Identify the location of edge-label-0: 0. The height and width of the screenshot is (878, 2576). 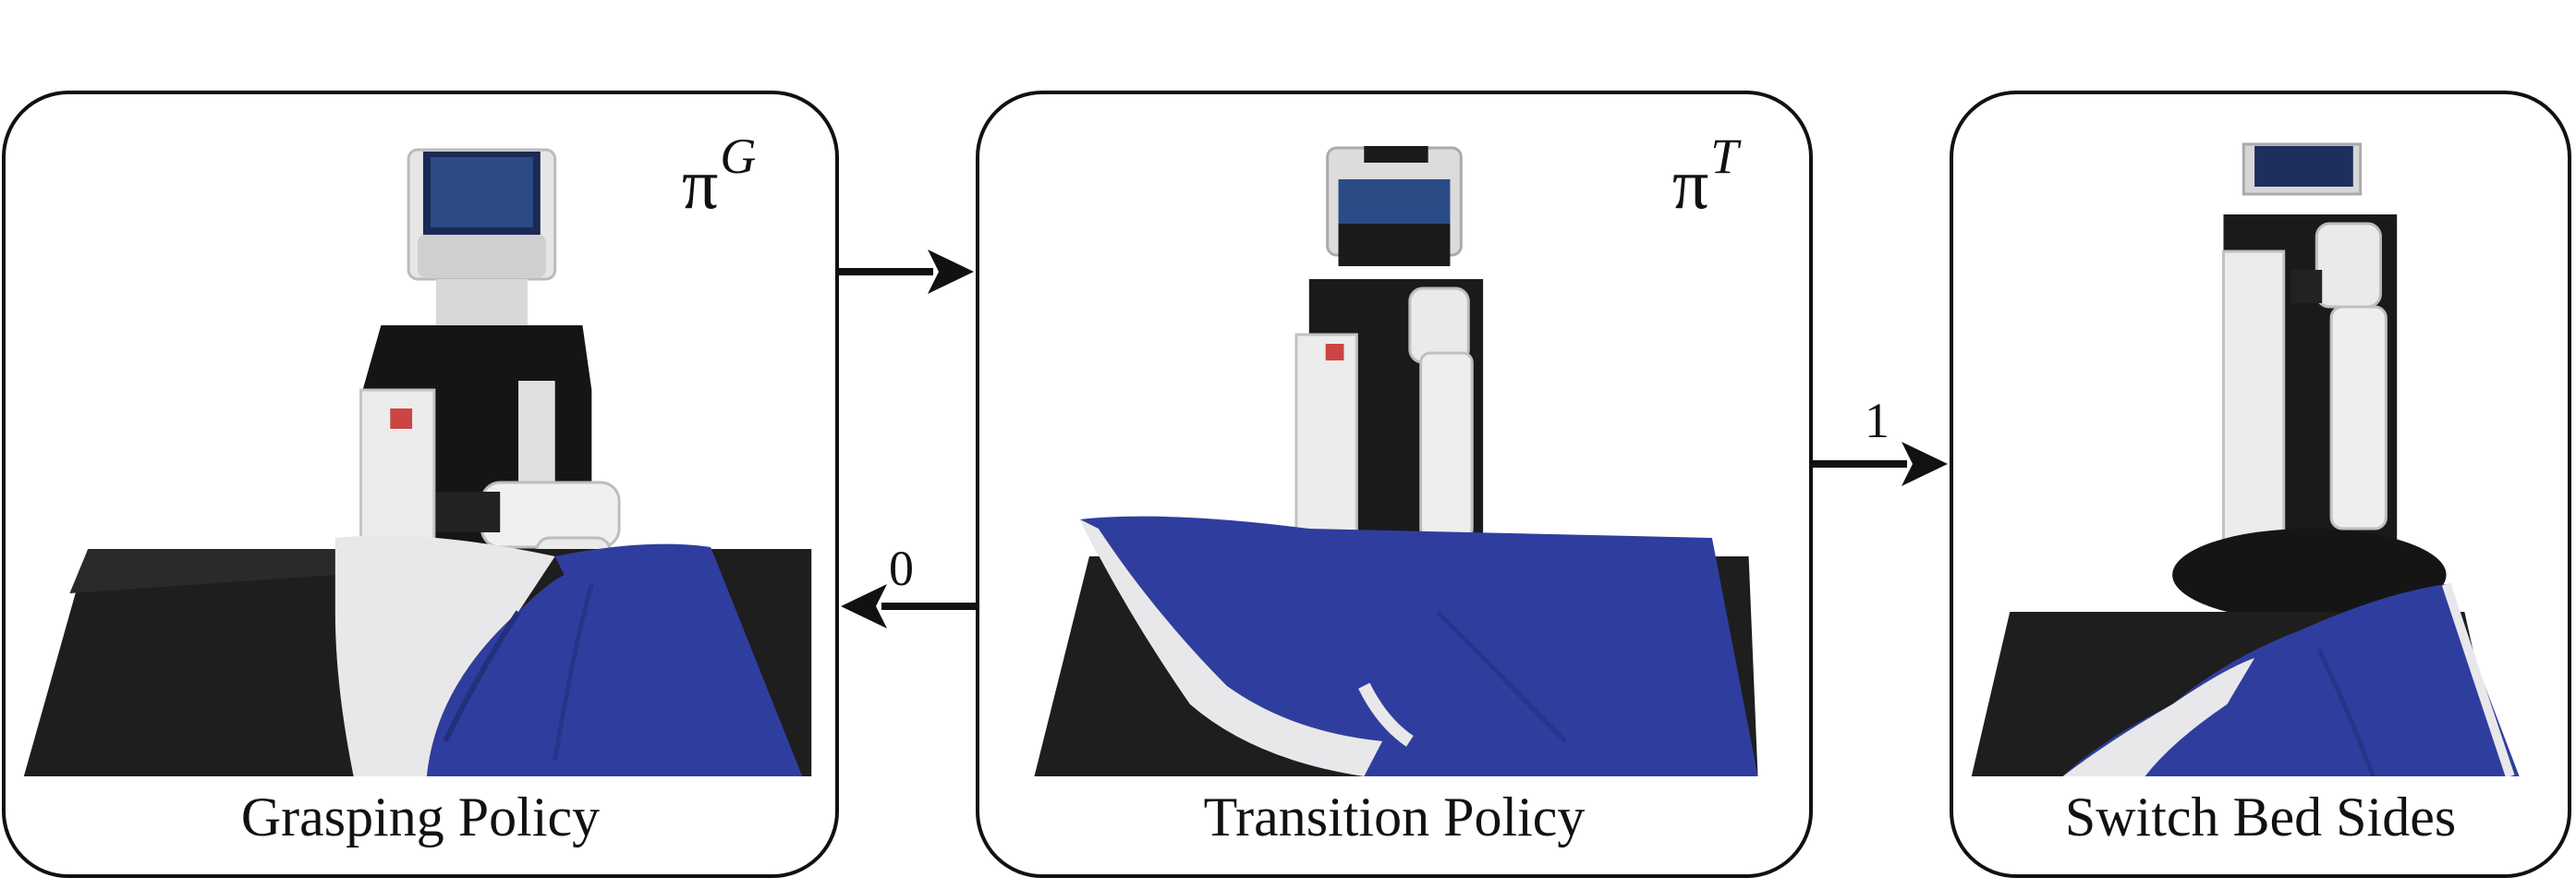
(902, 568).